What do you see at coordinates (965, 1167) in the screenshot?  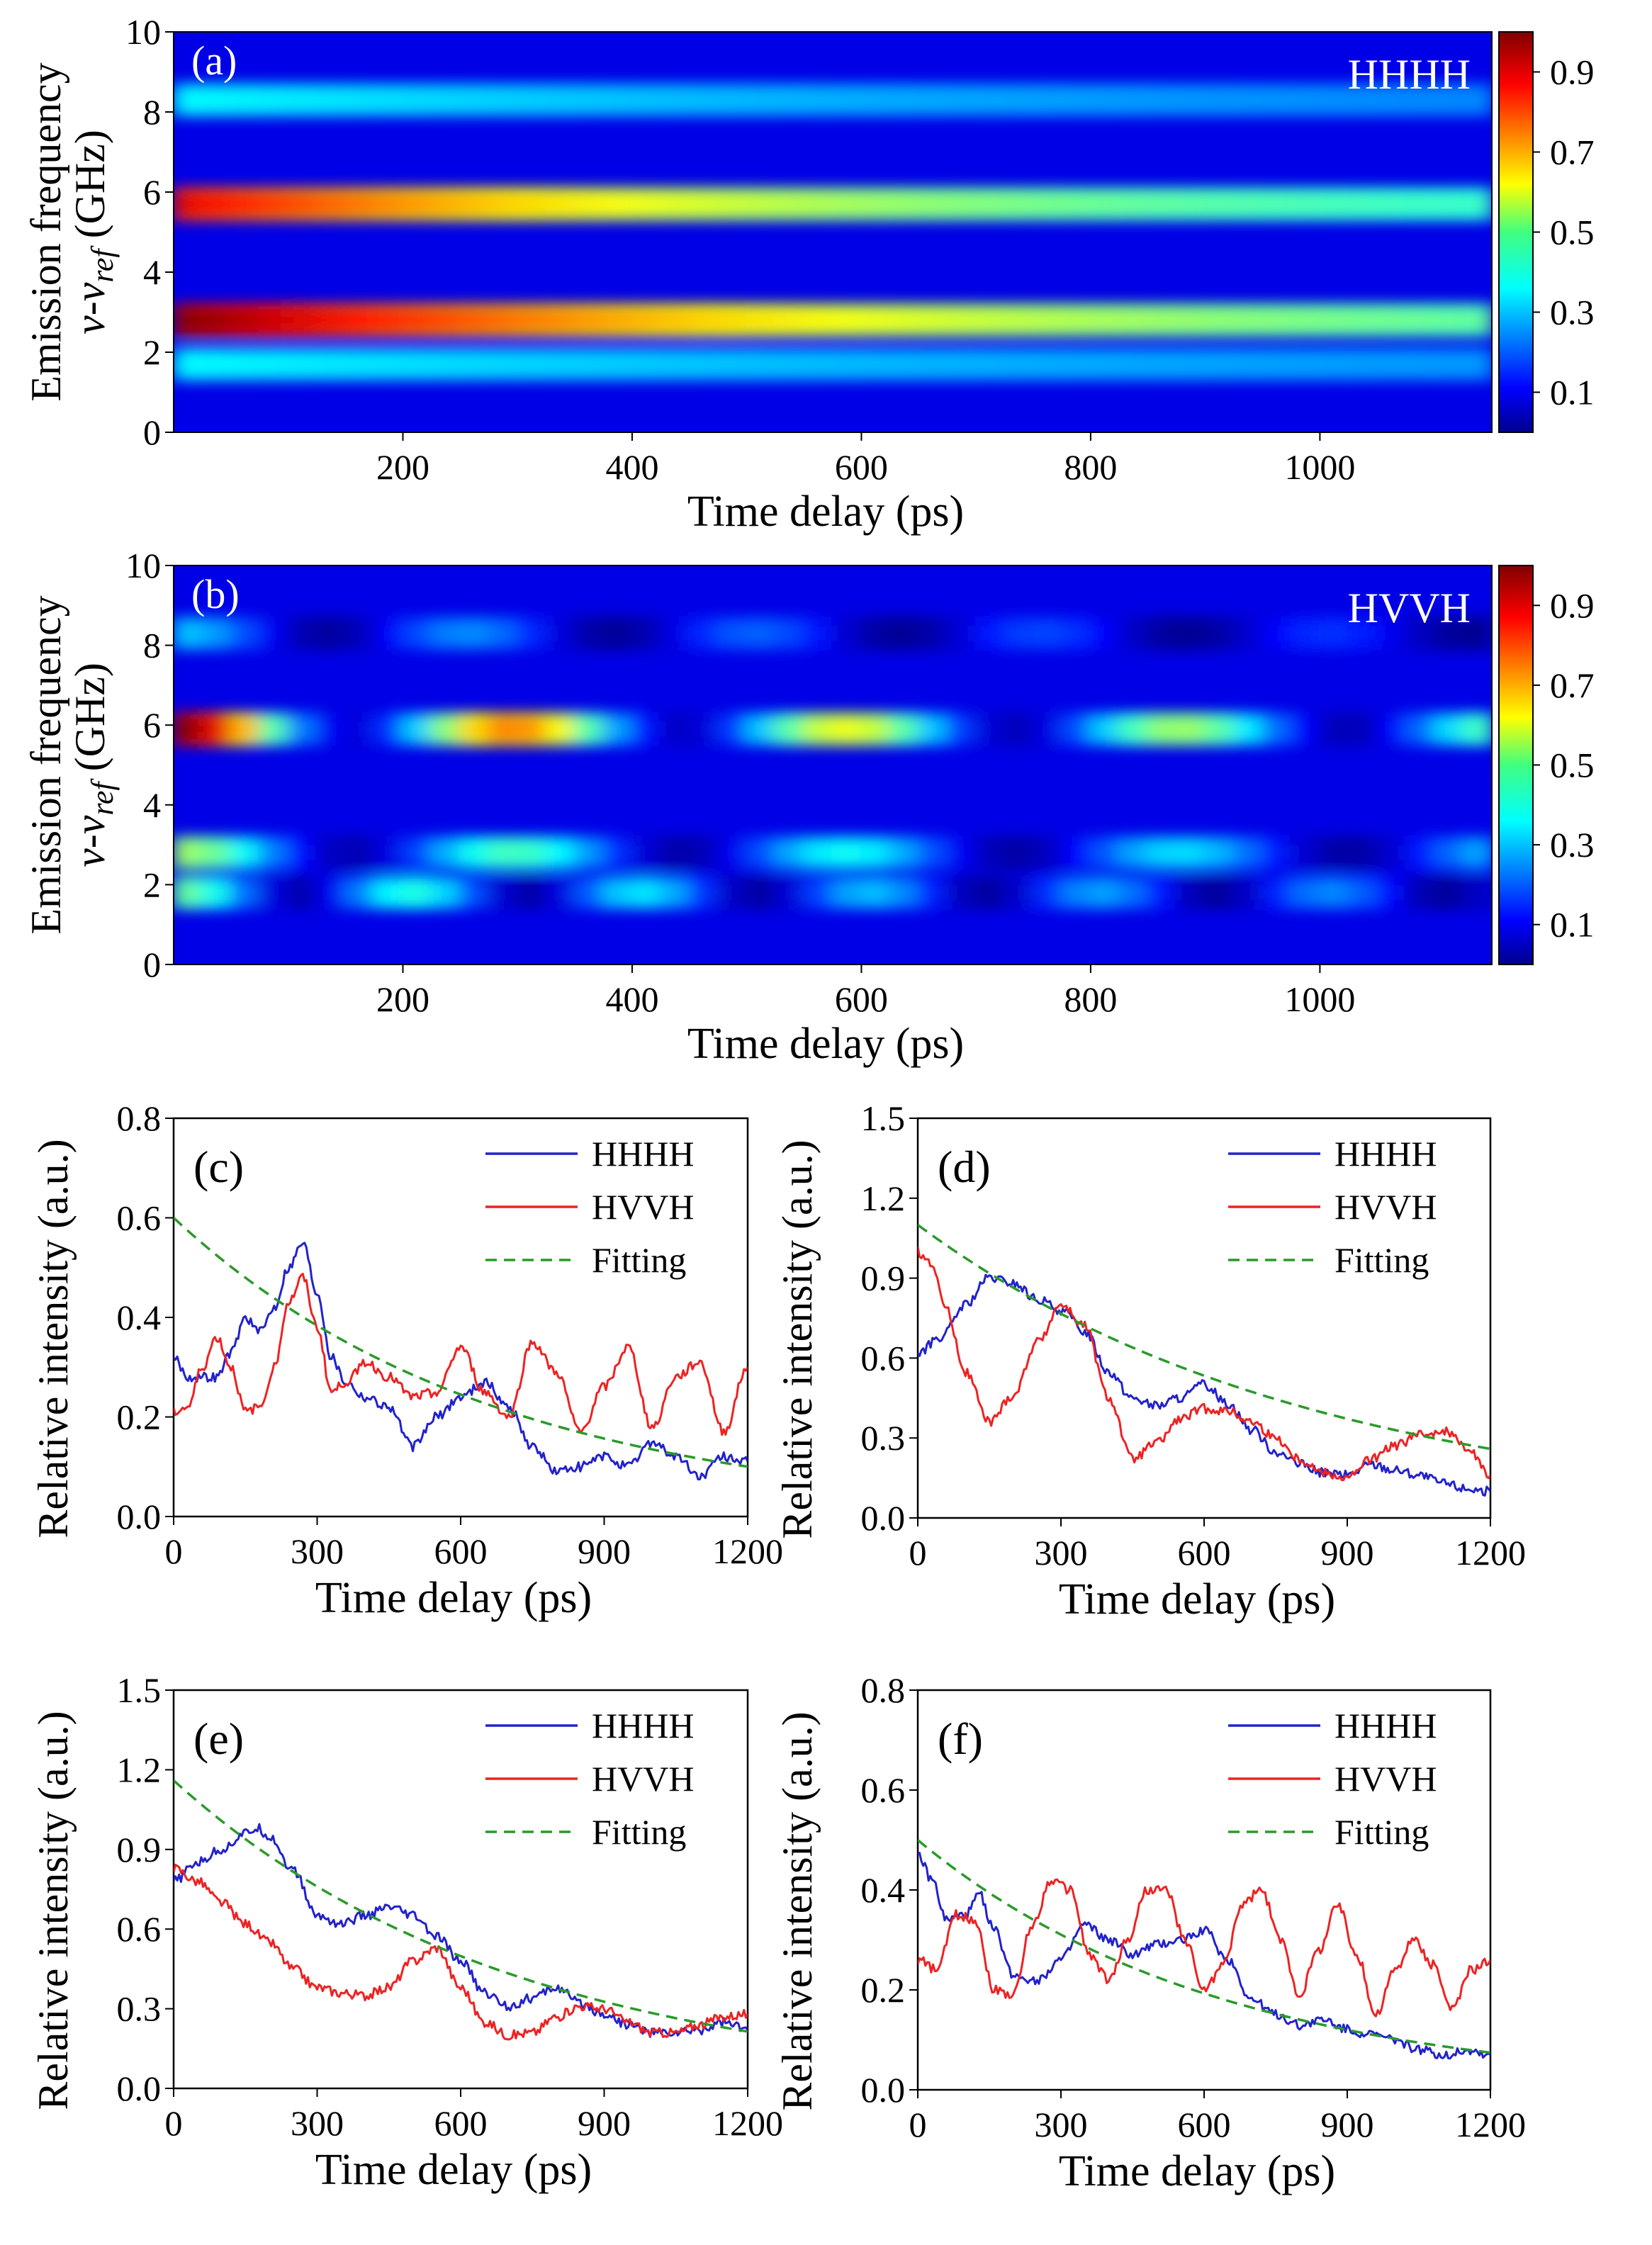 I see `panel-label: (d)` at bounding box center [965, 1167].